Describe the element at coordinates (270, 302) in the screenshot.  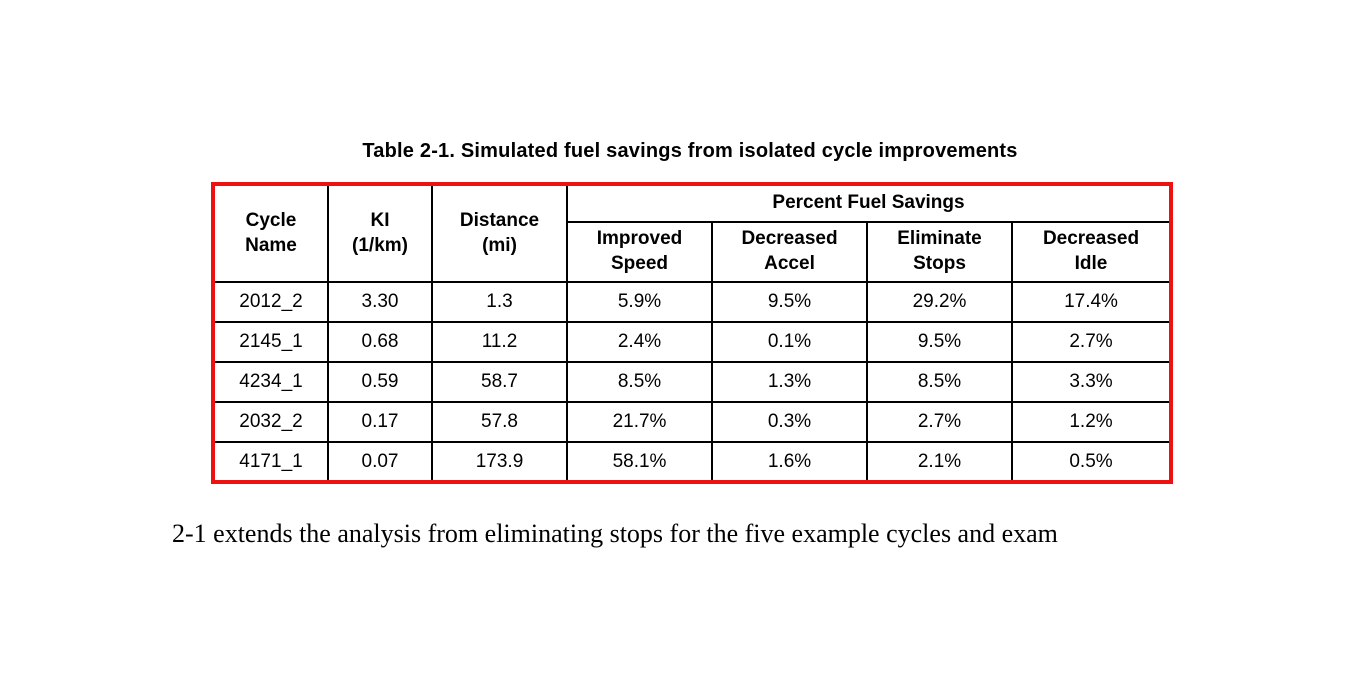
I see `cell-cycle-name: 2012_2` at that location.